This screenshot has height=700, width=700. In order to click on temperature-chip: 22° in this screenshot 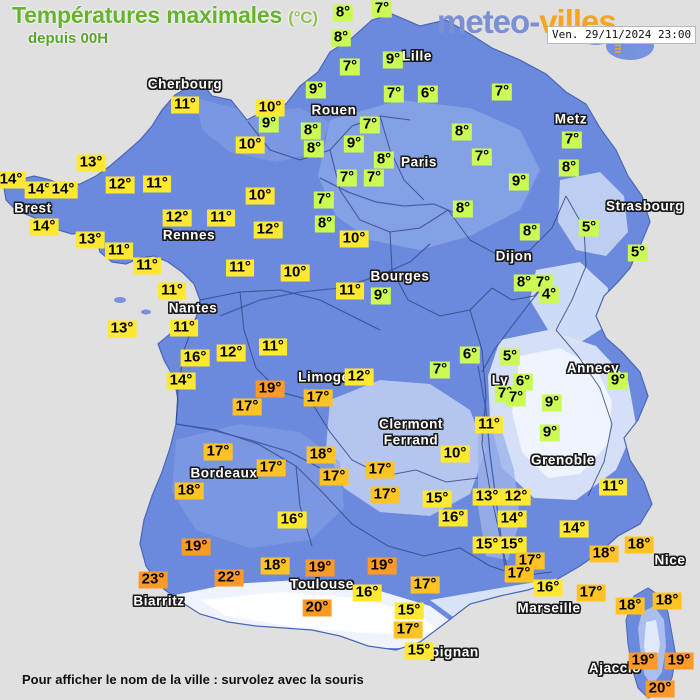, I will do `click(229, 578)`.